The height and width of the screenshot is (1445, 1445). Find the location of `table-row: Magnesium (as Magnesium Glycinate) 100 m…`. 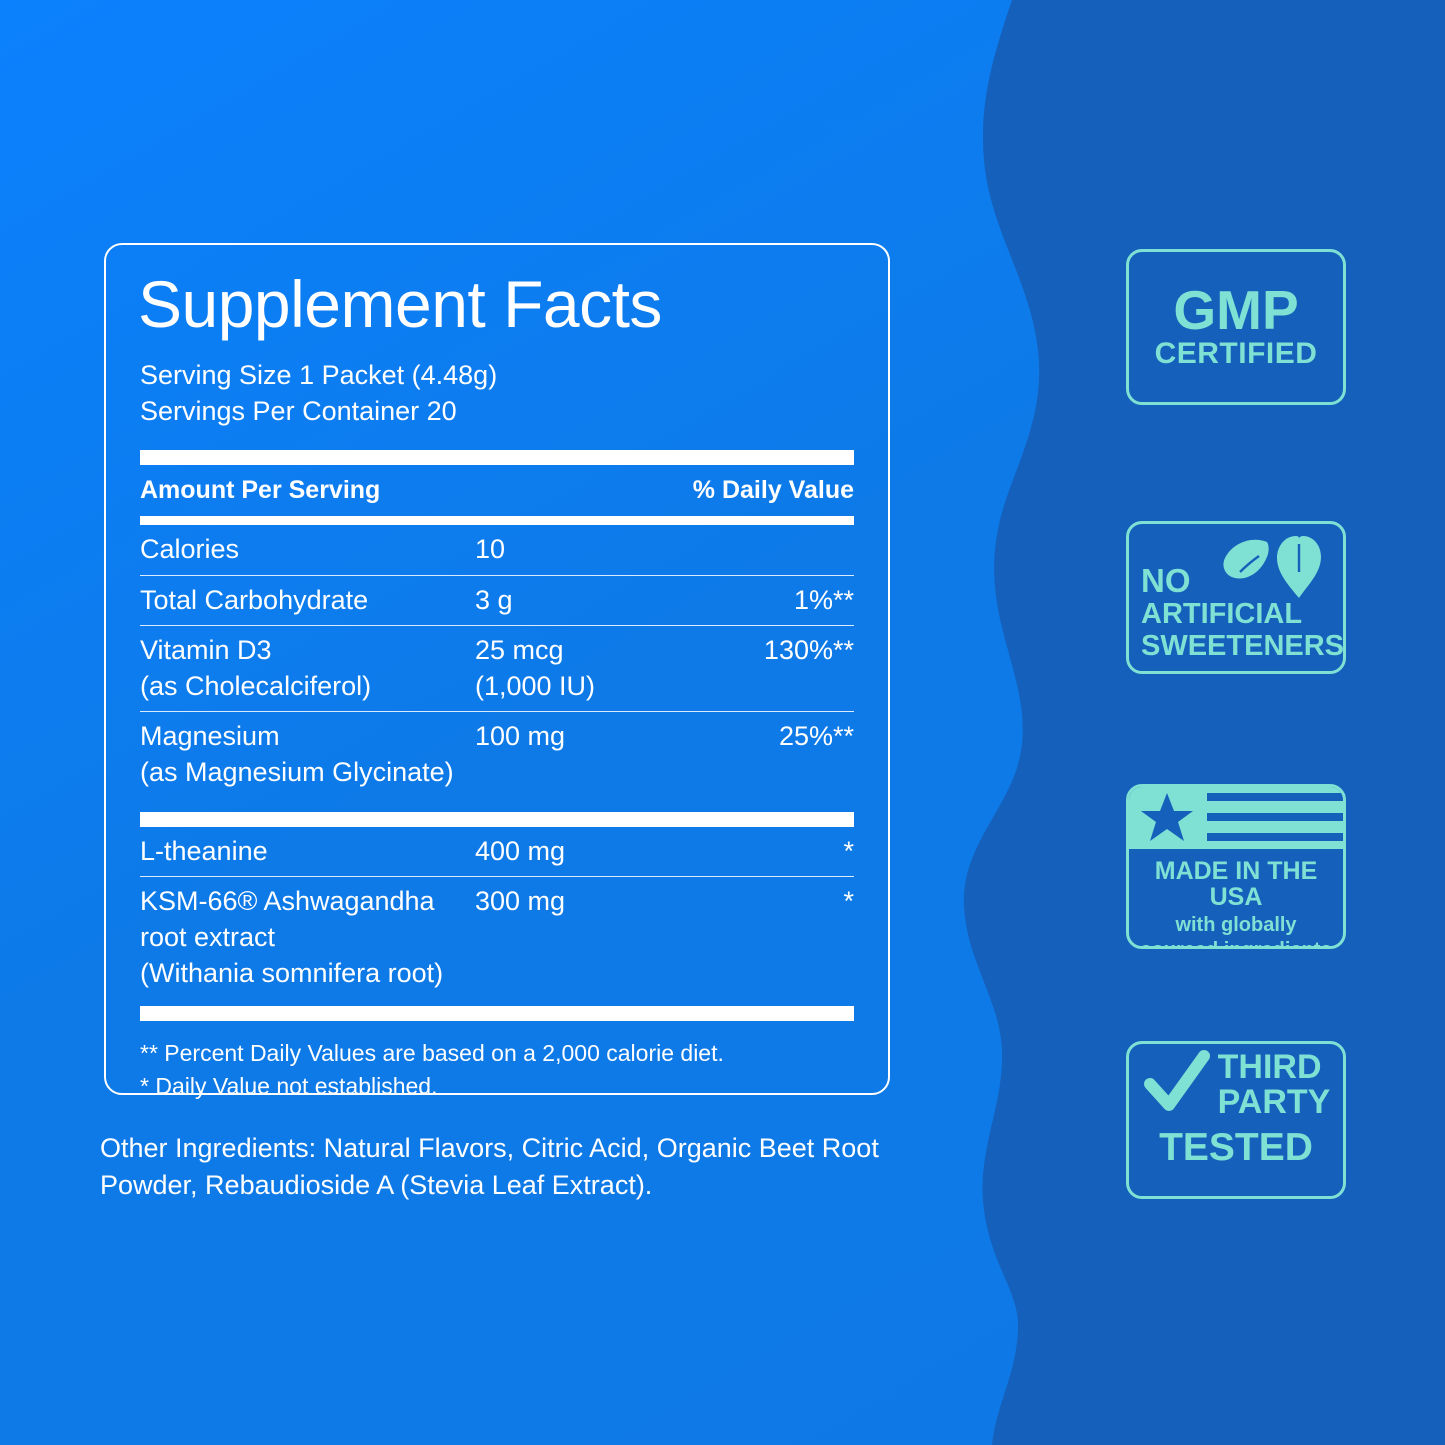

table-row: Magnesium (as Magnesium Glycinate) 100 m… is located at coordinates (497, 754).